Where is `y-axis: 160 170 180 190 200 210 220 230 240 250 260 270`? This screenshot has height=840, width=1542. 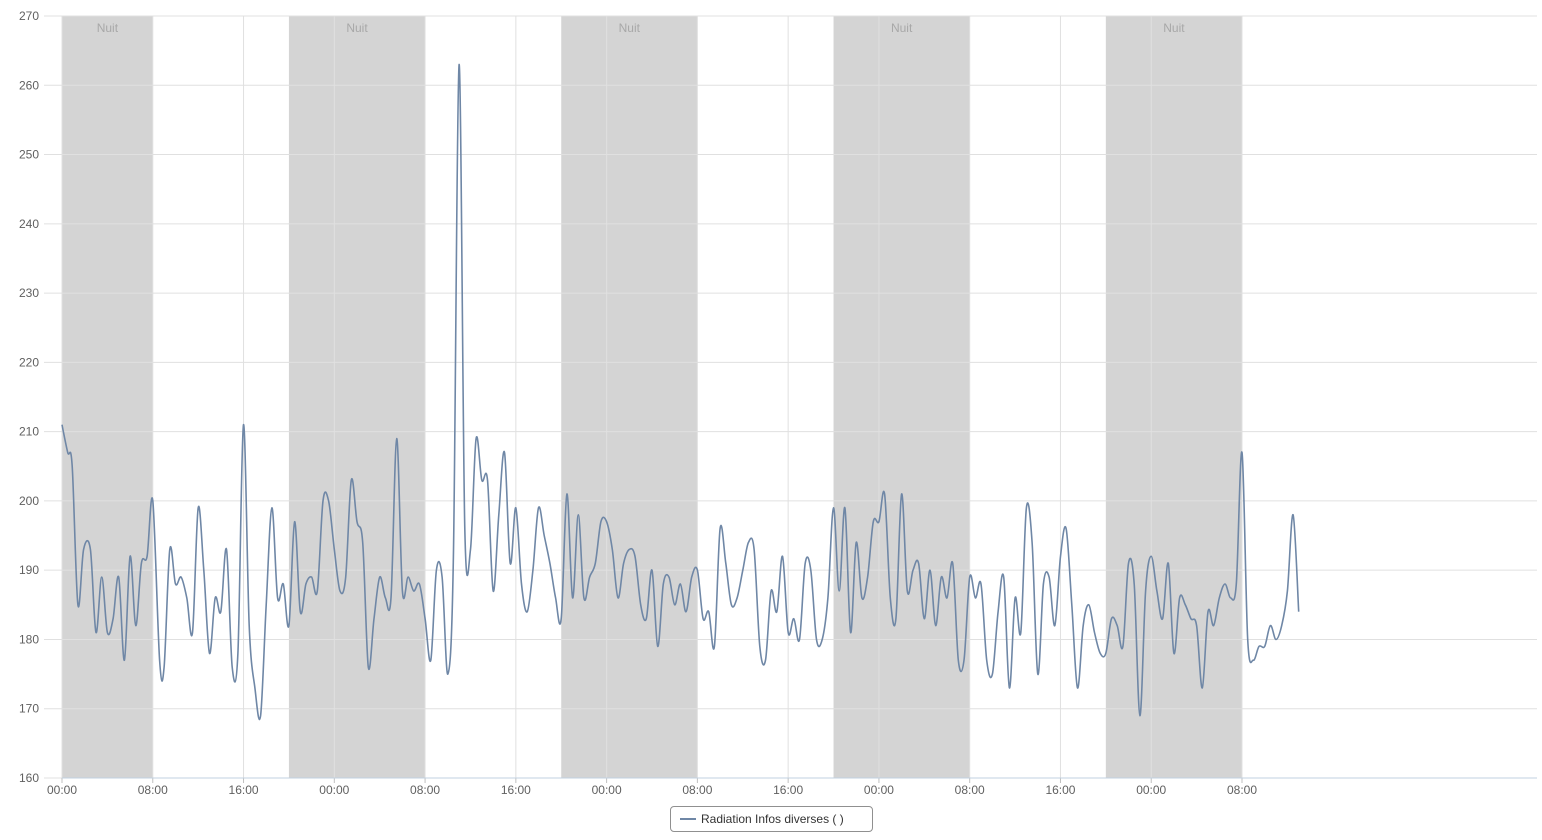 y-axis: 160 170 180 190 200 210 220 230 240 250 260 270 is located at coordinates (29, 397).